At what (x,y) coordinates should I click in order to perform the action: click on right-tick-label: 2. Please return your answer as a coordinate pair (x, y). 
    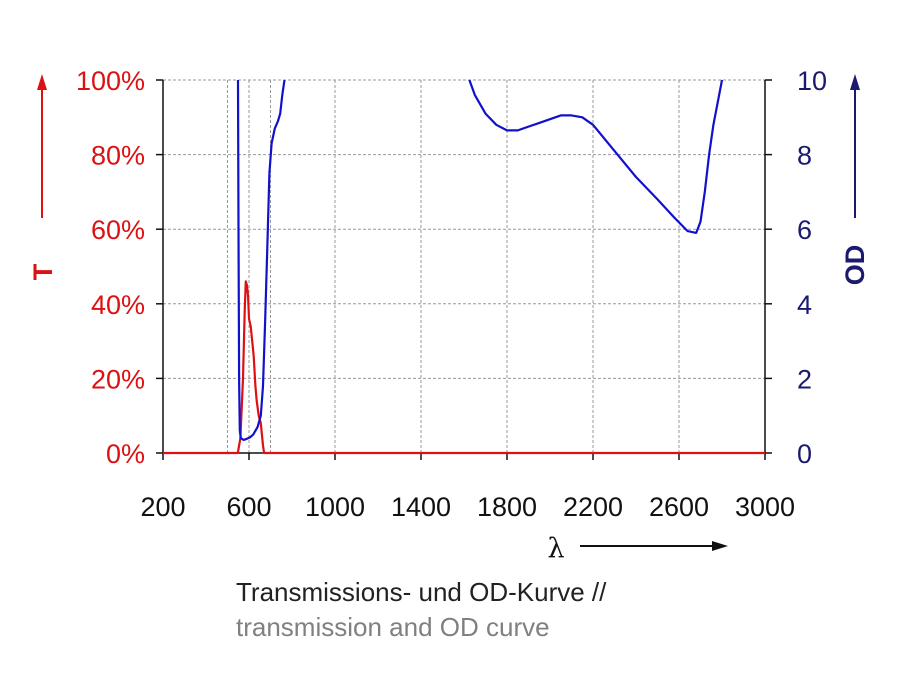
    Looking at the image, I should click on (804, 379).